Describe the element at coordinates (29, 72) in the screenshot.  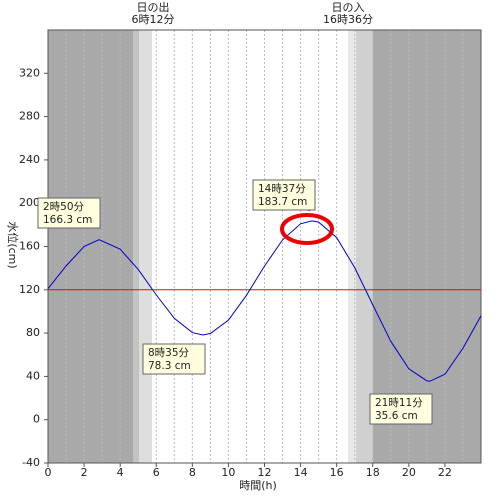
I see `y-tick-label: 320` at that location.